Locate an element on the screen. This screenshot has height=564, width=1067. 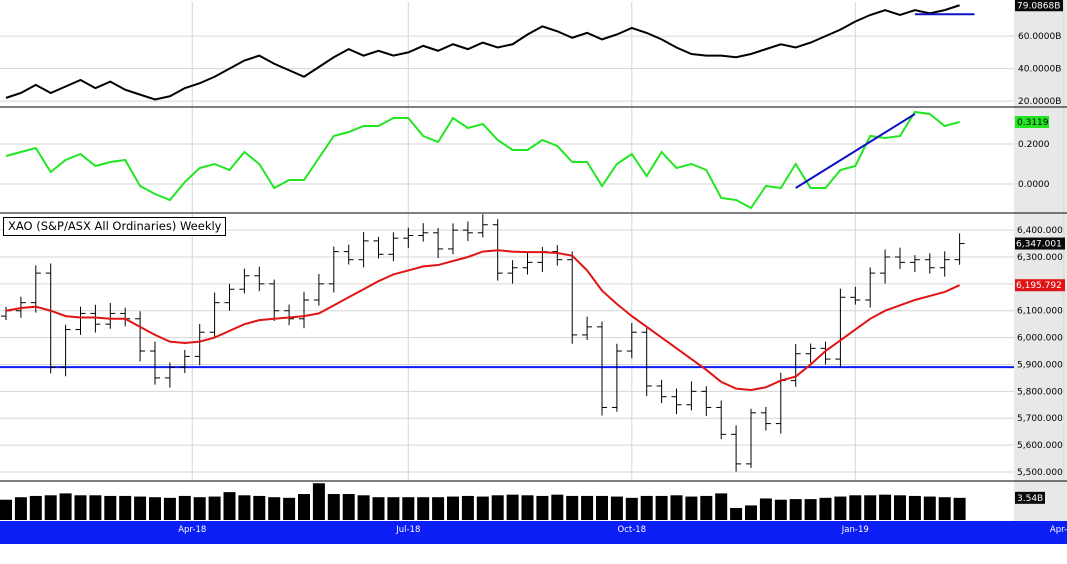
mid-last-value-label: 0.3119 is located at coordinates (1033, 123).